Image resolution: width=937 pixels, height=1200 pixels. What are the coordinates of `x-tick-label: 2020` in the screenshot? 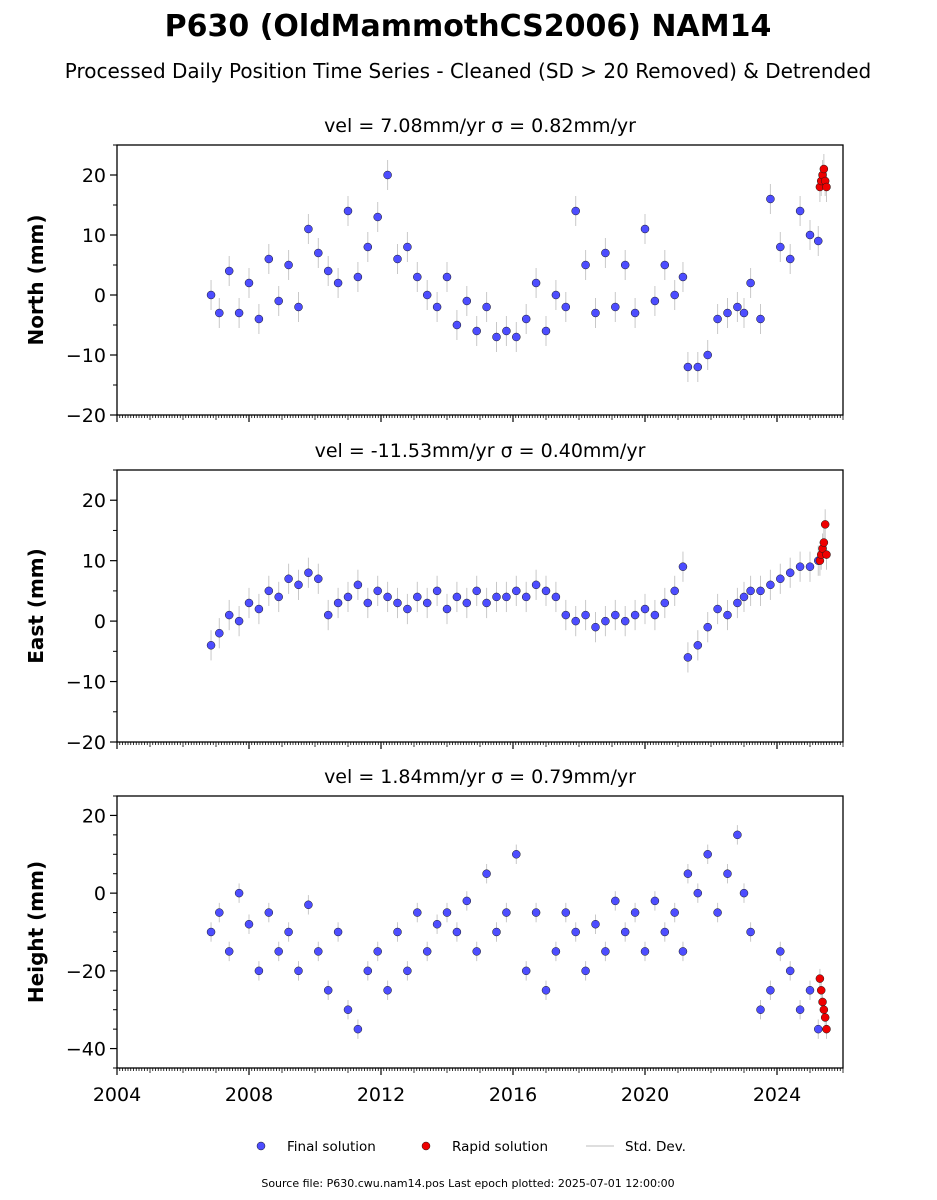 It's located at (645, 1095).